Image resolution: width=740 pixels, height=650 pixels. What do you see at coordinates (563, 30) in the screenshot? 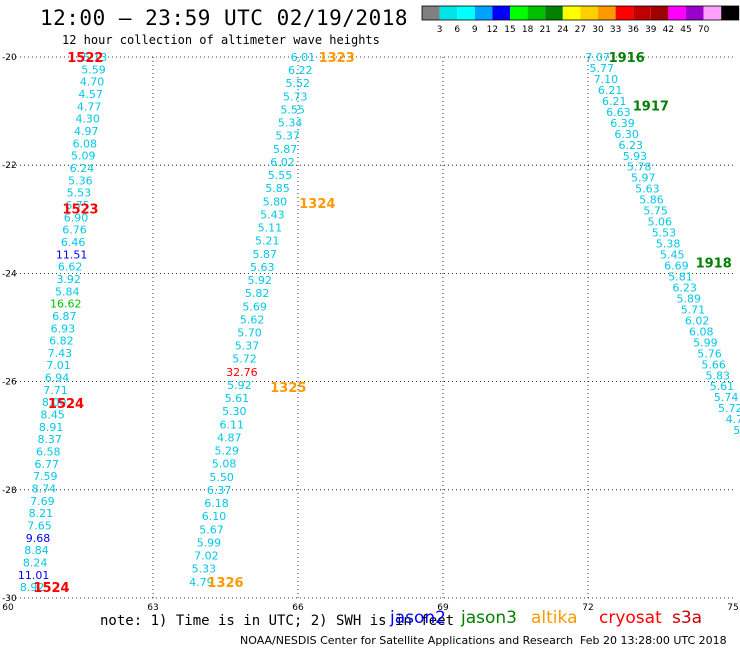
I see `color-bar-label: 24` at bounding box center [563, 30].